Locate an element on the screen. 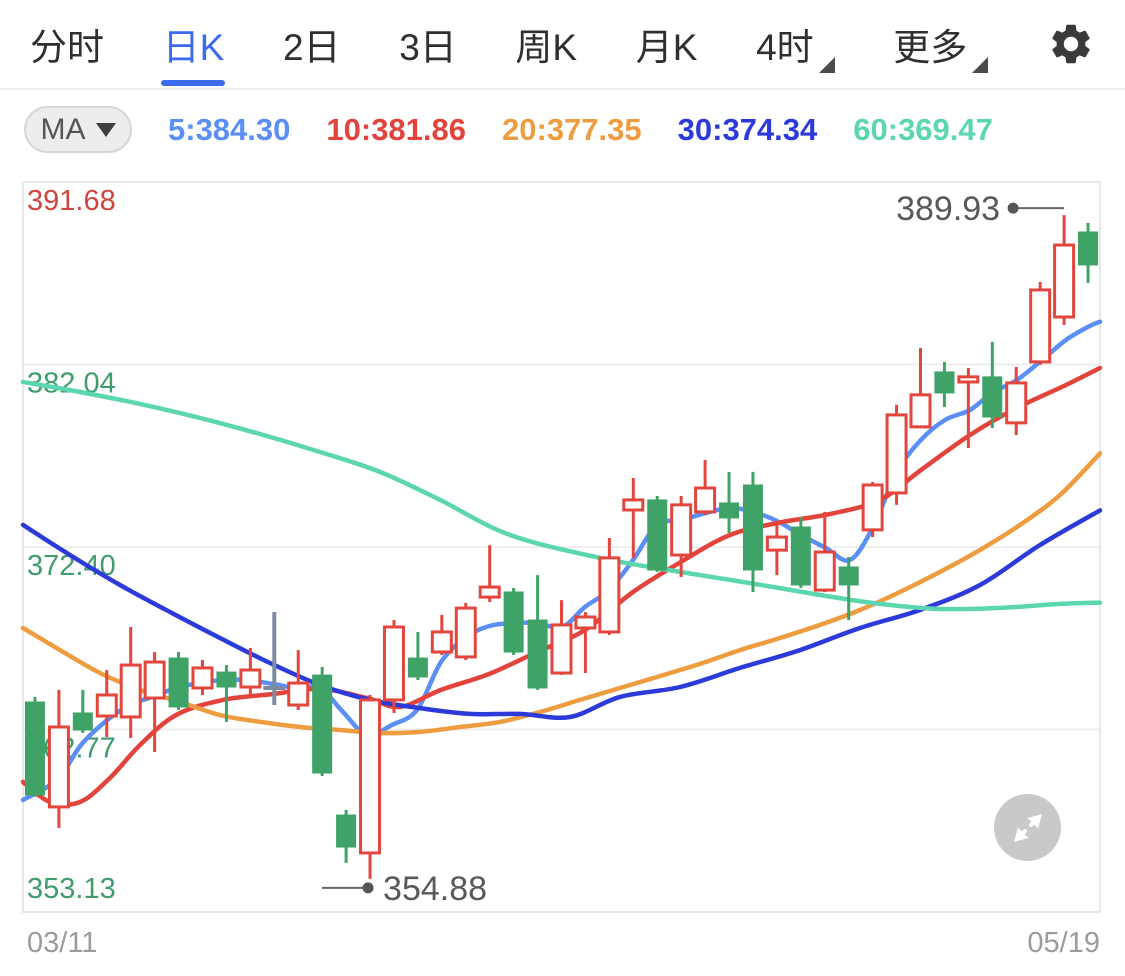  ma-selector-button: MA is located at coordinates (78, 129).